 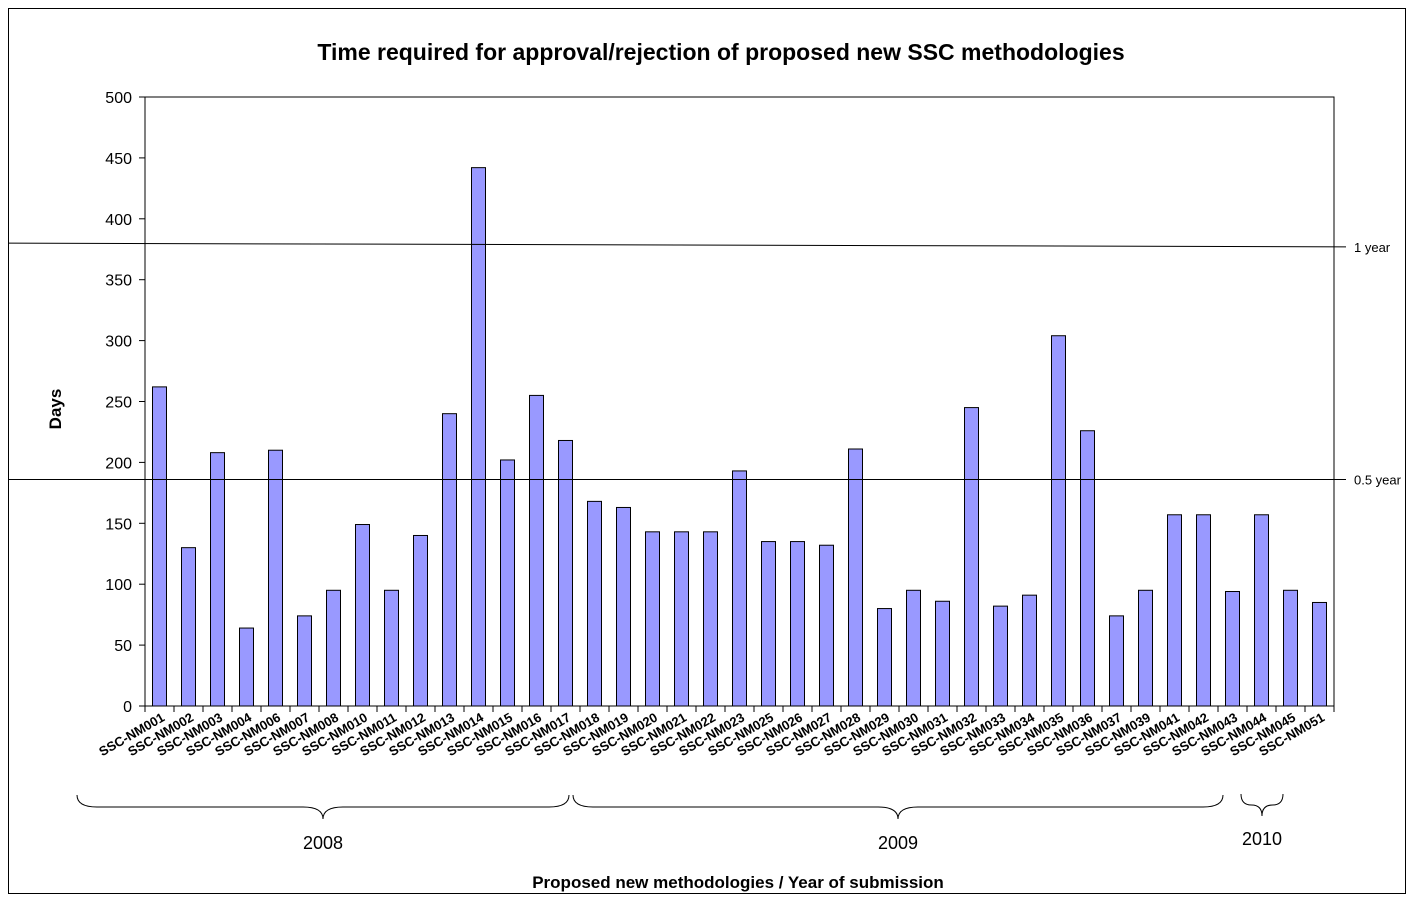 What do you see at coordinates (127, 707) in the screenshot?
I see `y-tick-label: 0` at bounding box center [127, 707].